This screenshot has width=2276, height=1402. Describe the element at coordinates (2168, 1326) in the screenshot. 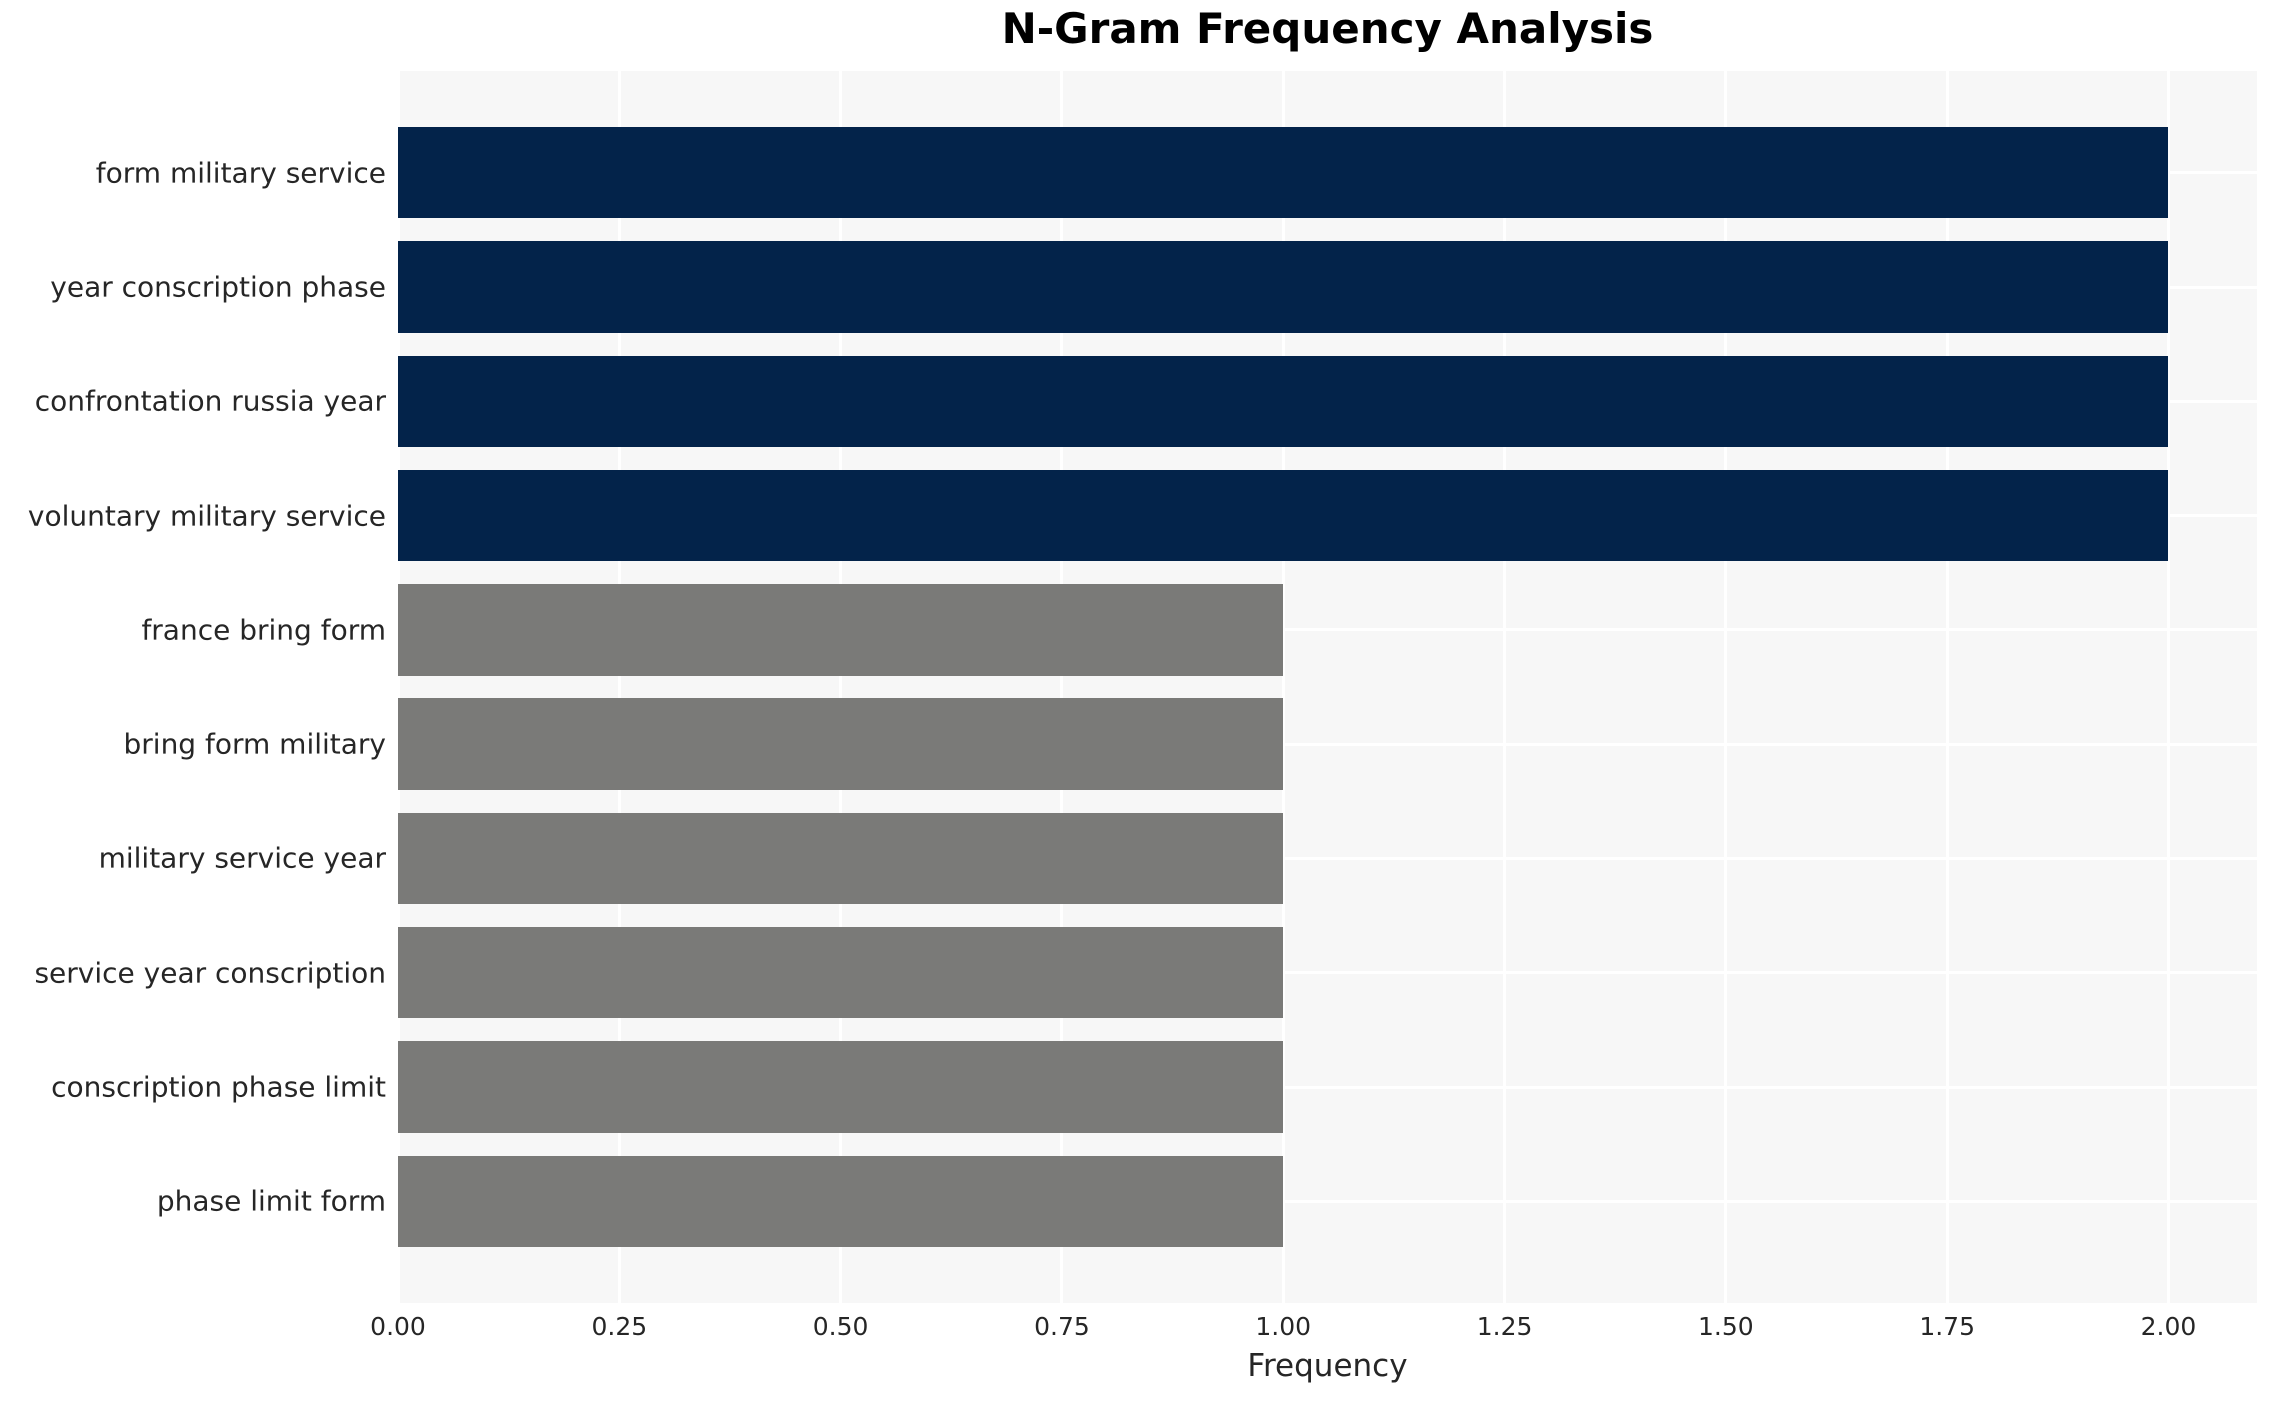

I see `x-tick-label: 2.00` at that location.